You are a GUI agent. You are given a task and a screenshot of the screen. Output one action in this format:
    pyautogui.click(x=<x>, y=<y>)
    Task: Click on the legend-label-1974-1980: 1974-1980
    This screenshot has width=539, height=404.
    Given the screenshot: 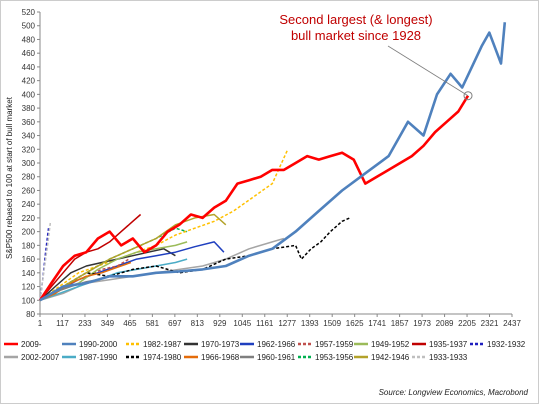 What is the action you would take?
    pyautogui.click(x=162, y=357)
    